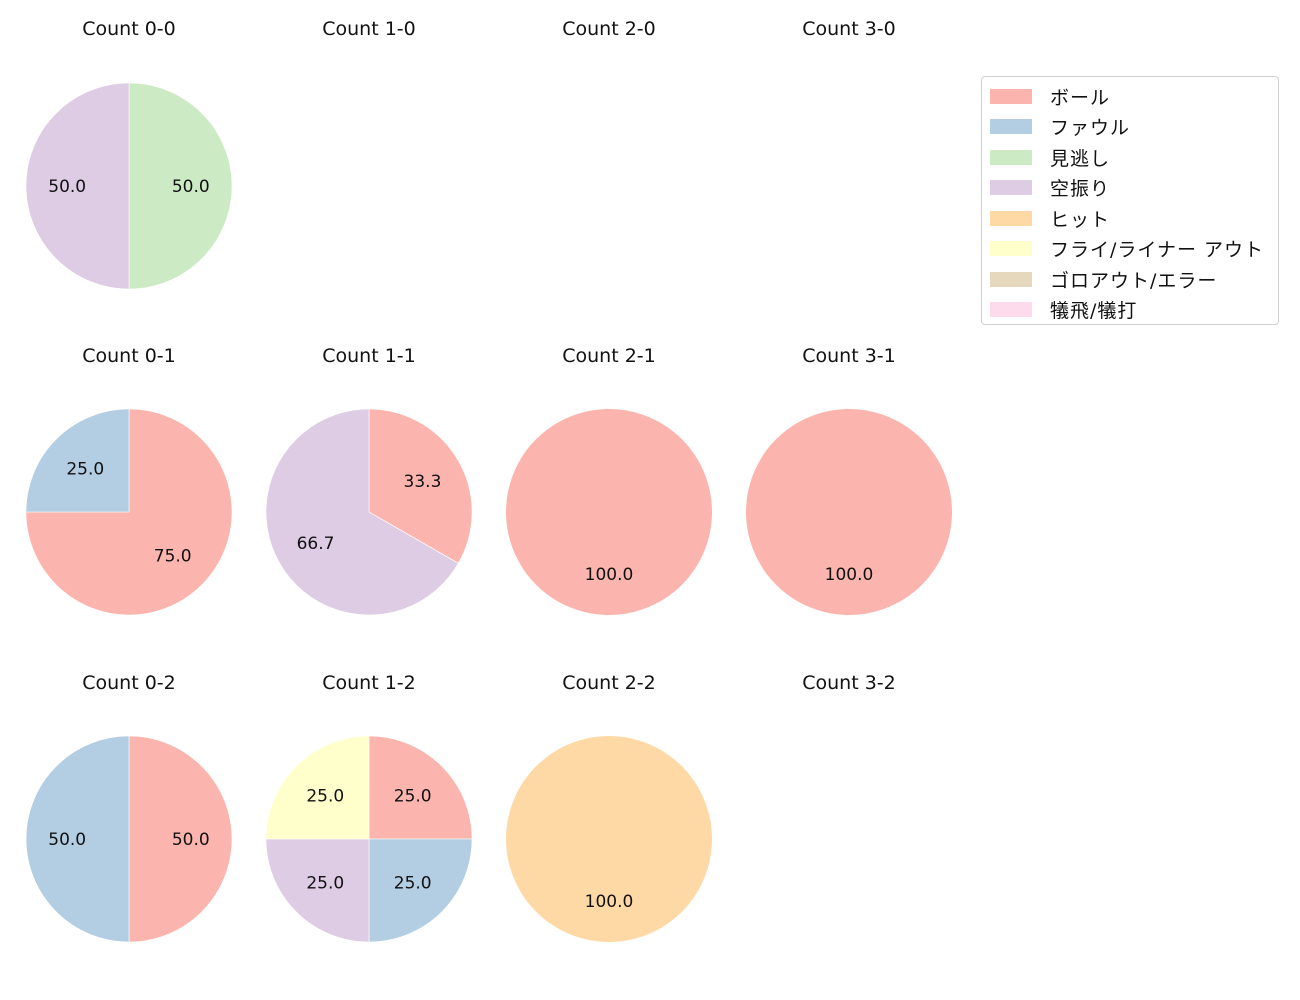 The image size is (1300, 1000). What do you see at coordinates (369, 356) in the screenshot?
I see `subplot-title: Count 1-1` at bounding box center [369, 356].